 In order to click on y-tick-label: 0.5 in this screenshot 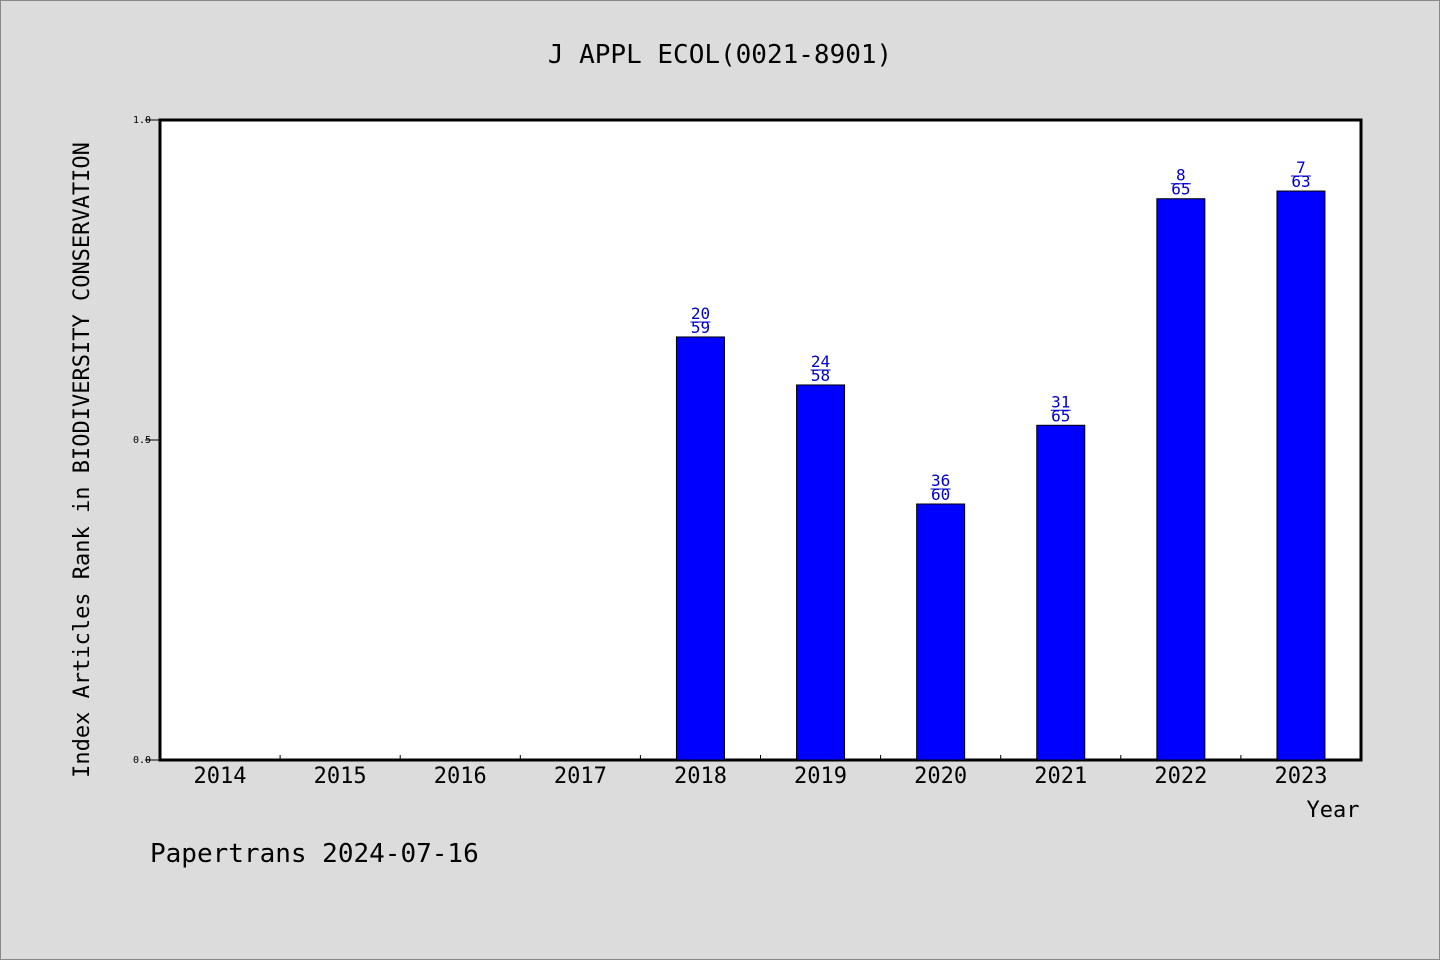, I will do `click(142, 440)`.